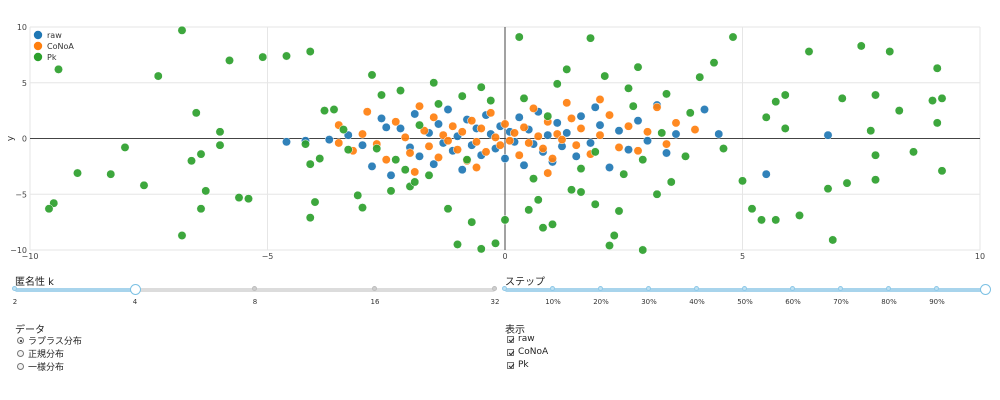 The height and width of the screenshot is (400, 1000). I want to click on radio-label: 一様分布, so click(46, 368).